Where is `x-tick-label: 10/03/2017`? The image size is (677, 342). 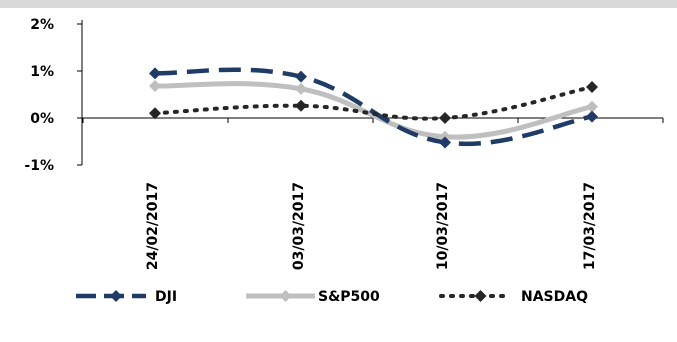 x-tick-label: 10/03/2017 is located at coordinates (443, 226).